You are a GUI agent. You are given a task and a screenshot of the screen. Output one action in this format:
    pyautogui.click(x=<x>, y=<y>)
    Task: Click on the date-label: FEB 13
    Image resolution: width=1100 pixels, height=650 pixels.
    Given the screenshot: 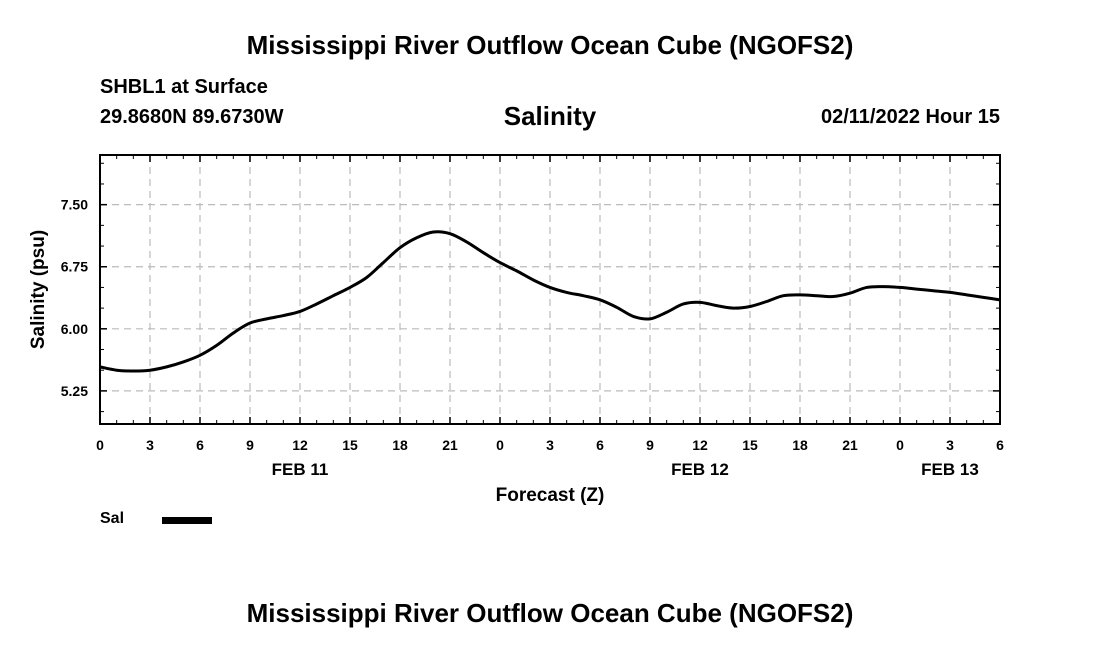 What is the action you would take?
    pyautogui.click(x=950, y=469)
    